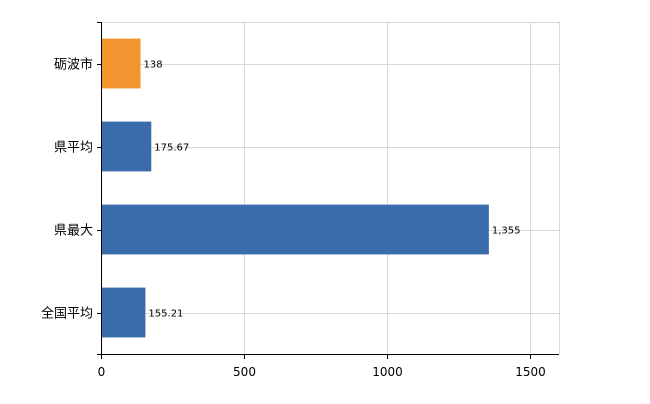  Describe the element at coordinates (506, 231) in the screenshot. I see `data-label: 1,355` at that location.